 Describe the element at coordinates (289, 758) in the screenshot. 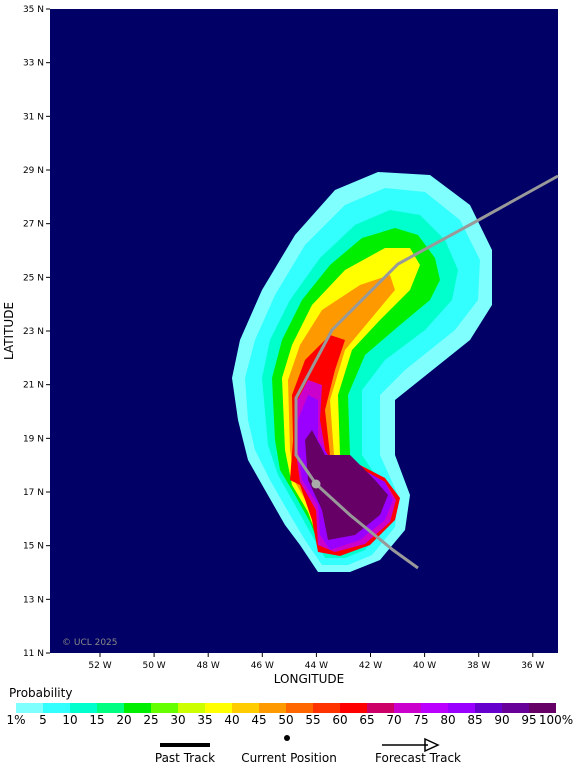

I see `key-label: Current Position` at that location.